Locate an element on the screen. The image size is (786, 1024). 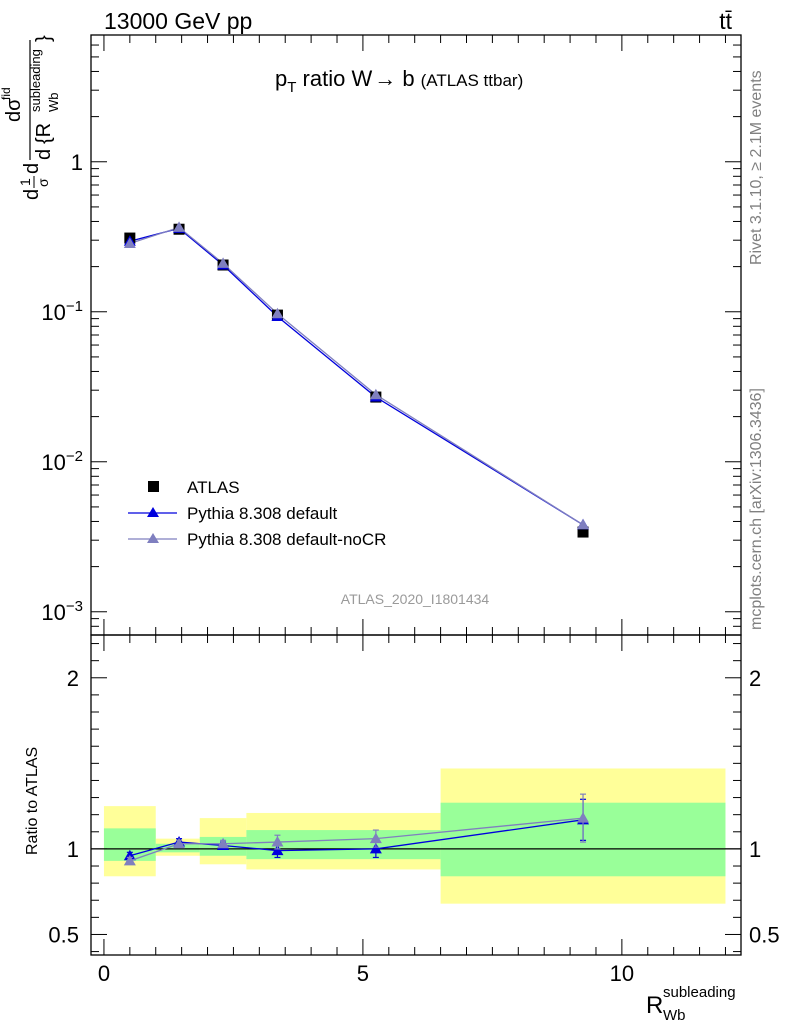
ratio-y-tick-label-right: 1 is located at coordinates (755, 849).